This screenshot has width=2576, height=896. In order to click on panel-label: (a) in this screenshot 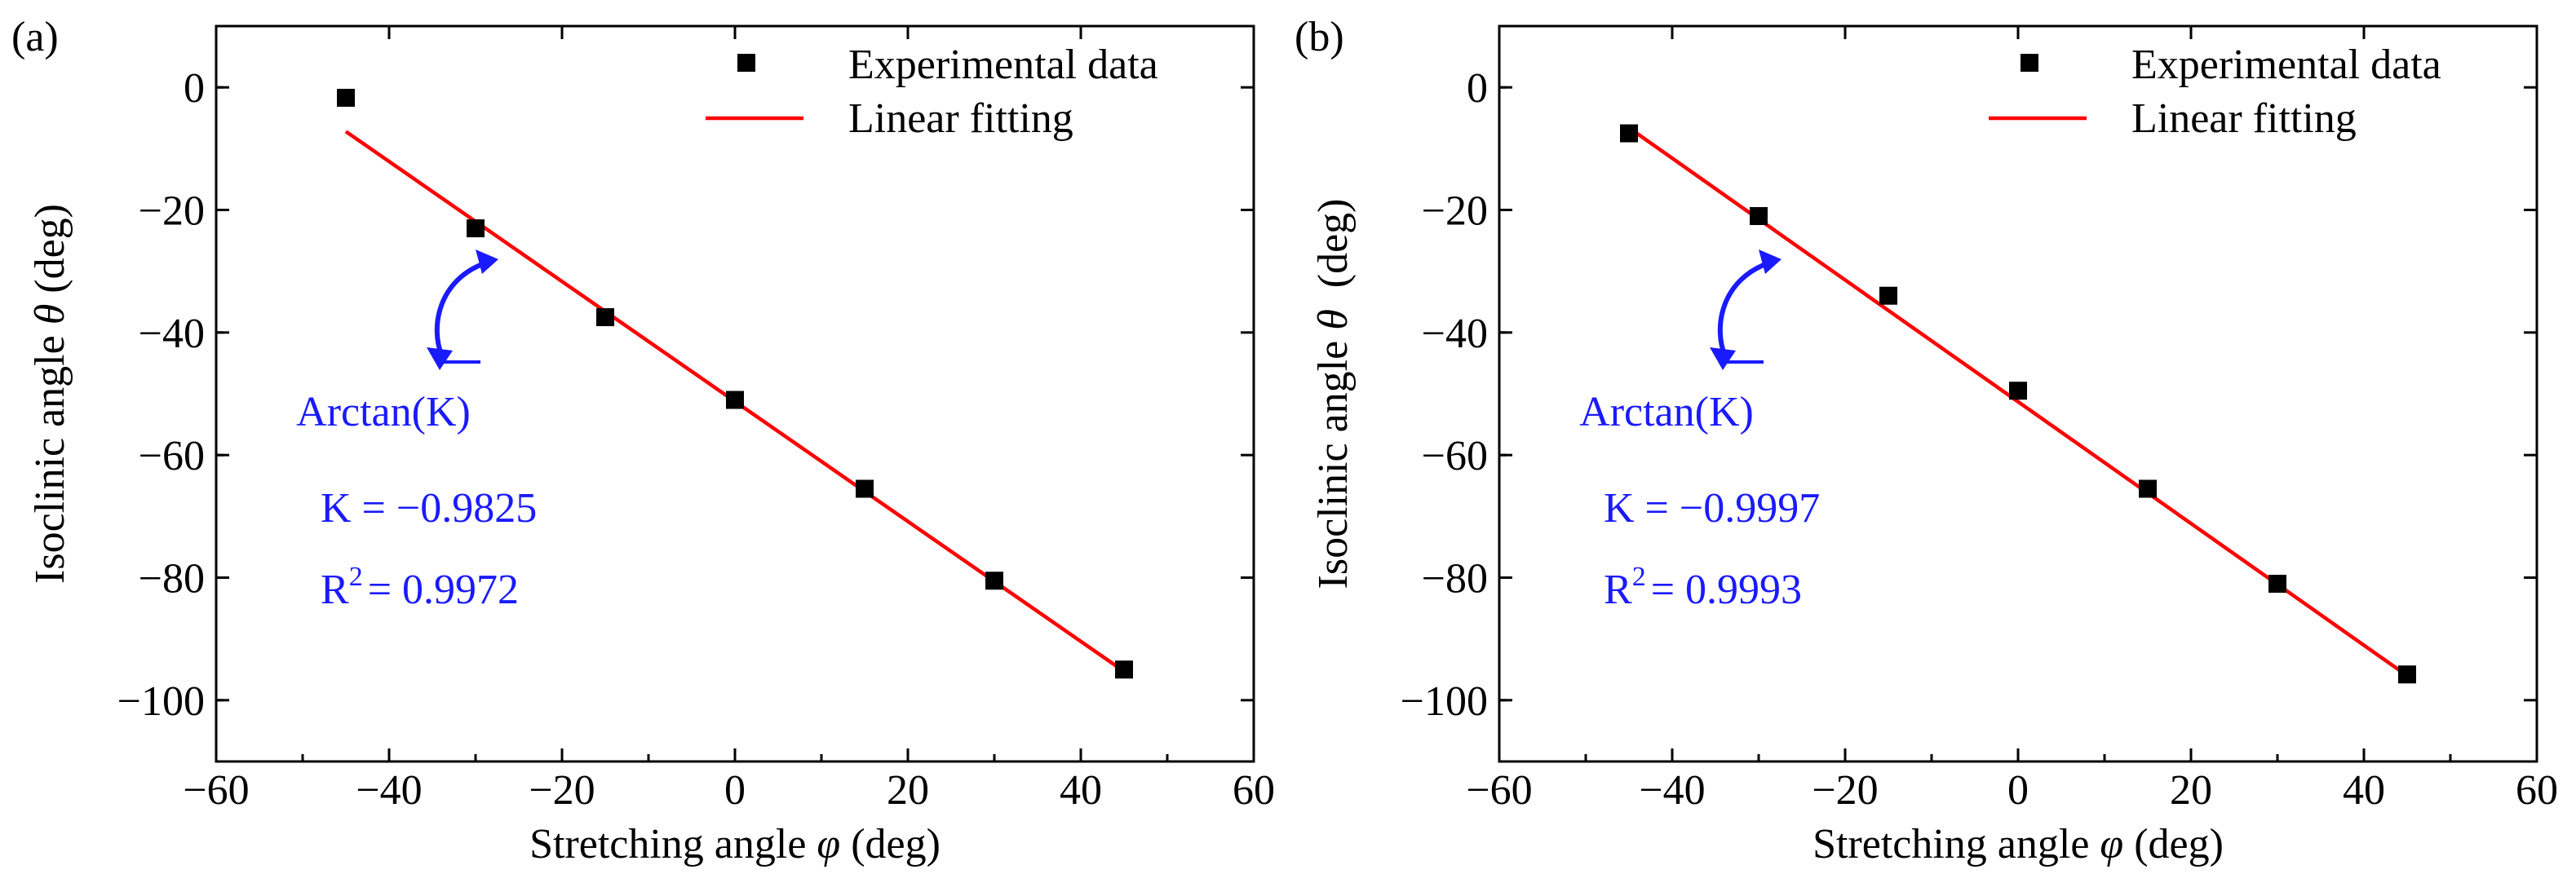, I will do `click(35, 37)`.